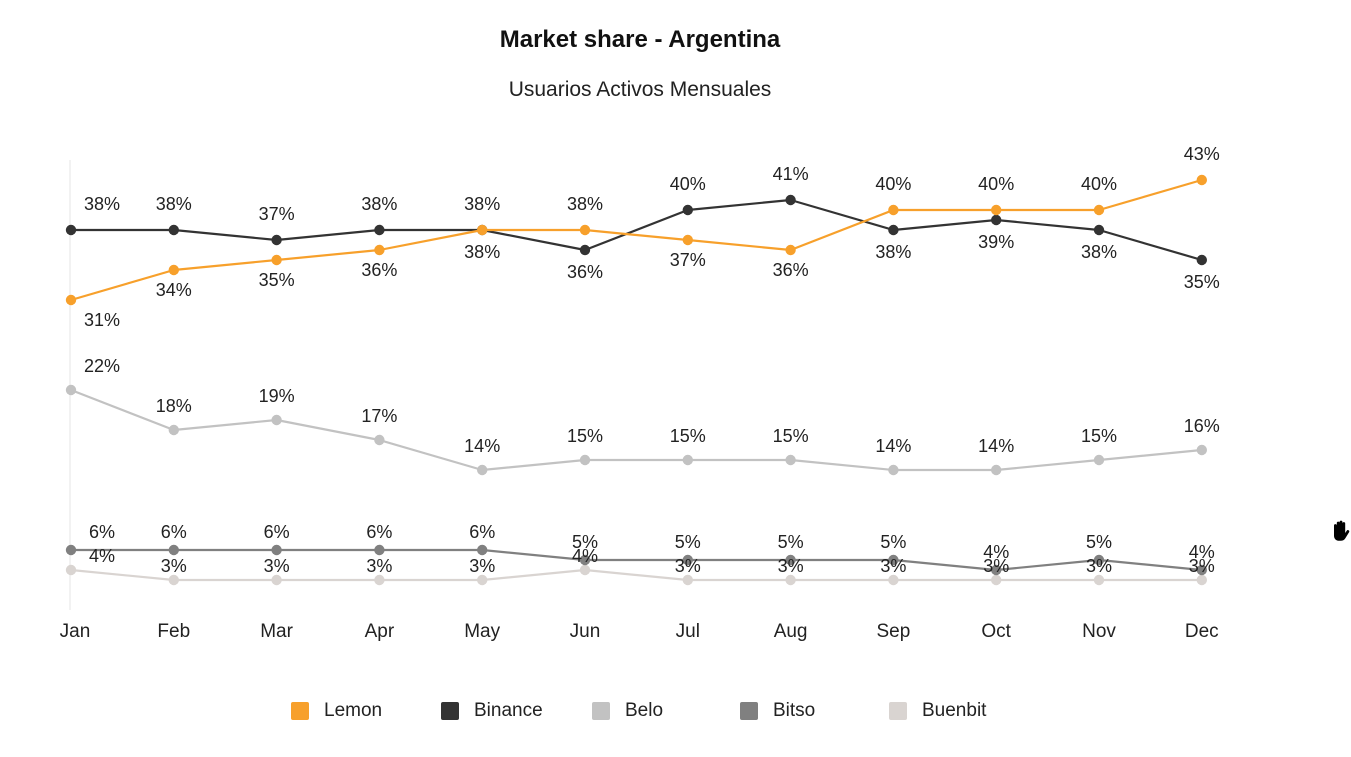 The width and height of the screenshot is (1351, 757). What do you see at coordinates (102, 532) in the screenshot?
I see `data-label-bitso-jan: 6%` at bounding box center [102, 532].